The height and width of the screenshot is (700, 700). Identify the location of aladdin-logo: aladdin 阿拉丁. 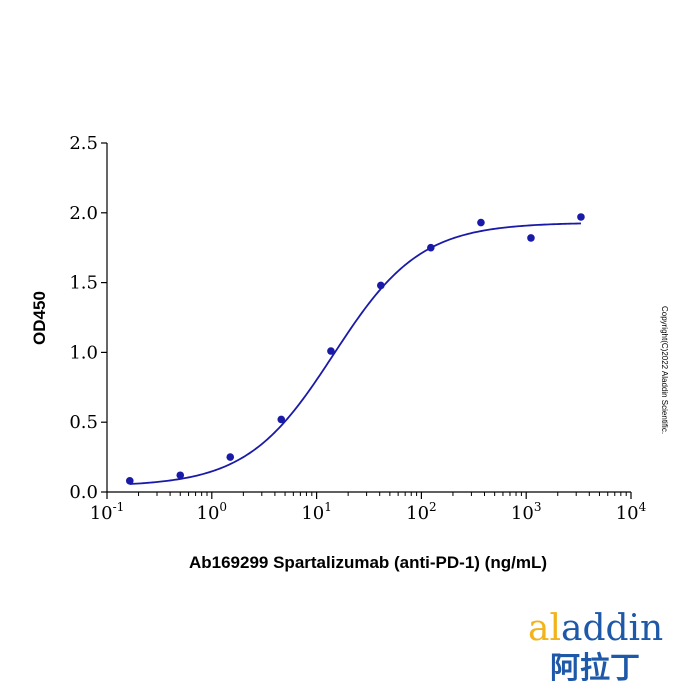
(595, 647).